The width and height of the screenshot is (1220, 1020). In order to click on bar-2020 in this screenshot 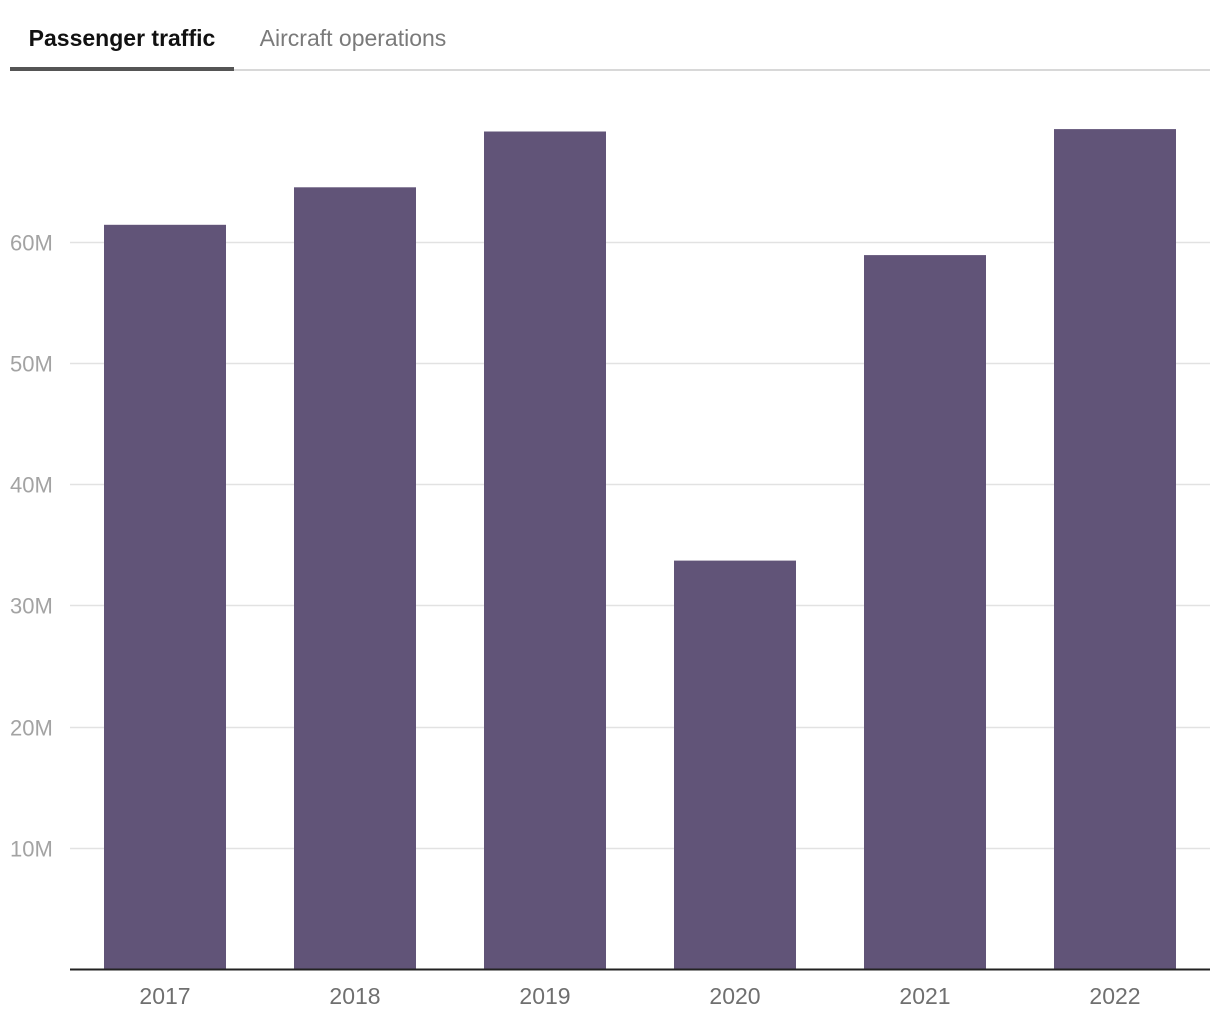, I will do `click(735, 764)`.